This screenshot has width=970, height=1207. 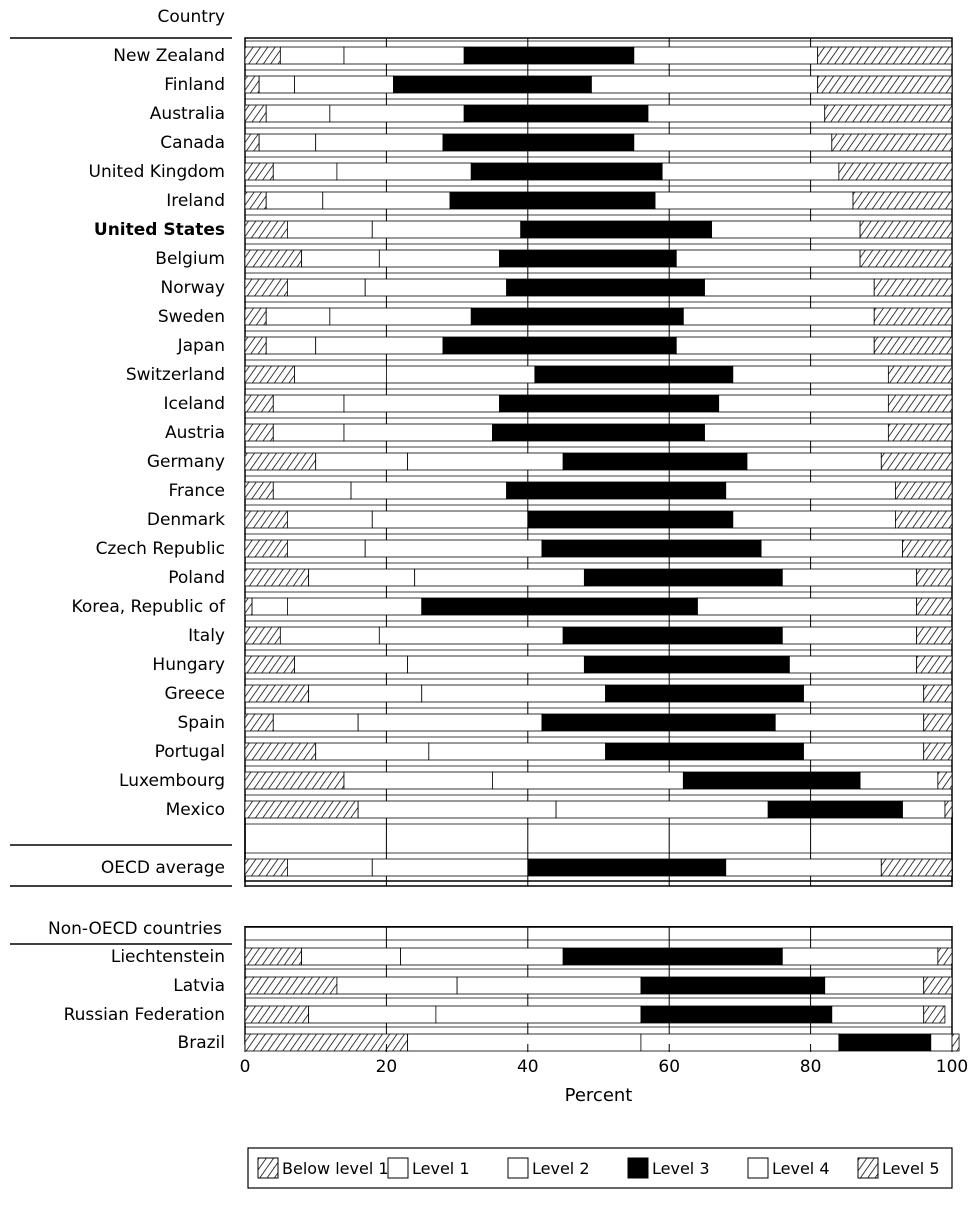 What do you see at coordinates (194, 85) in the screenshot?
I see `country-label: Finland` at bounding box center [194, 85].